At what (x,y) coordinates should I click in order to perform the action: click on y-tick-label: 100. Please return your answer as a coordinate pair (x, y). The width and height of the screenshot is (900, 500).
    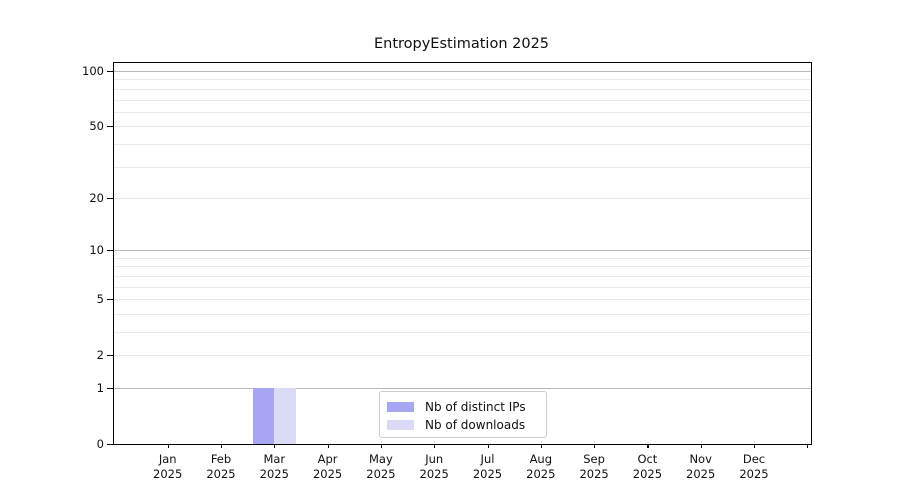
    Looking at the image, I should click on (93, 71).